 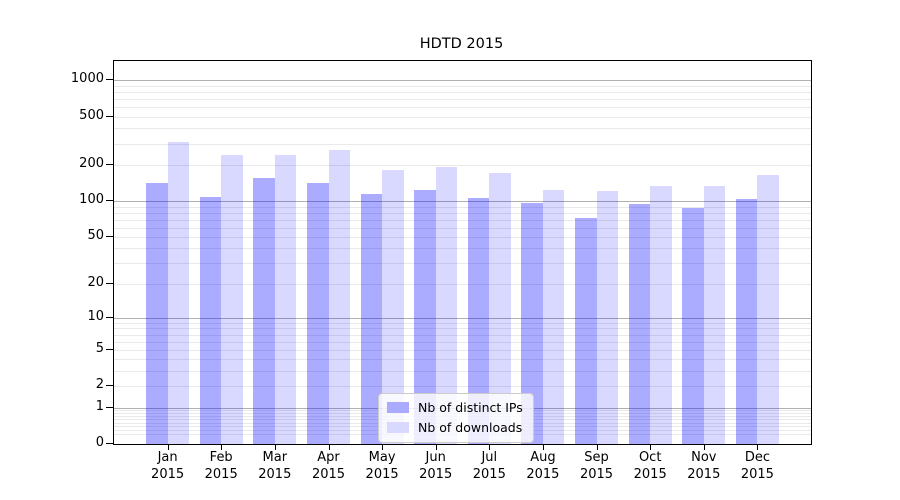 What do you see at coordinates (99, 406) in the screenshot?
I see `y-tick-label: 1` at bounding box center [99, 406].